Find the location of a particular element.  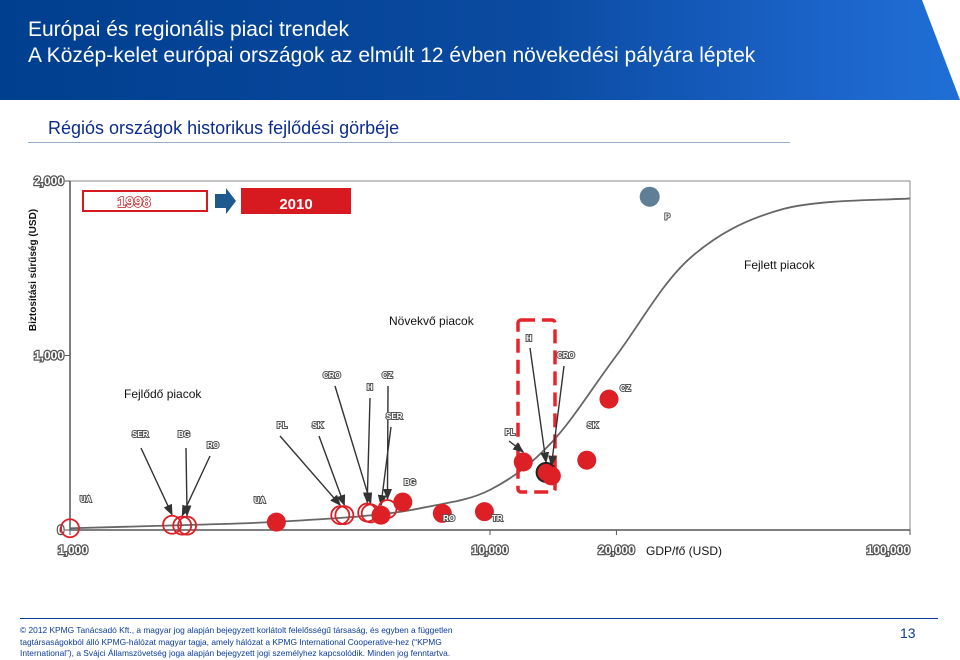

arrow-2010-ser is located at coordinates (384, 466).